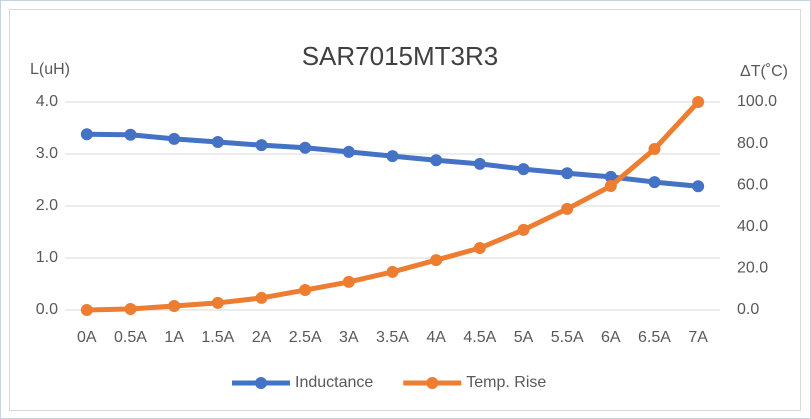 The image size is (811, 419). What do you see at coordinates (400, 56) in the screenshot?
I see `chart-title: SAR7015MT3R3` at bounding box center [400, 56].